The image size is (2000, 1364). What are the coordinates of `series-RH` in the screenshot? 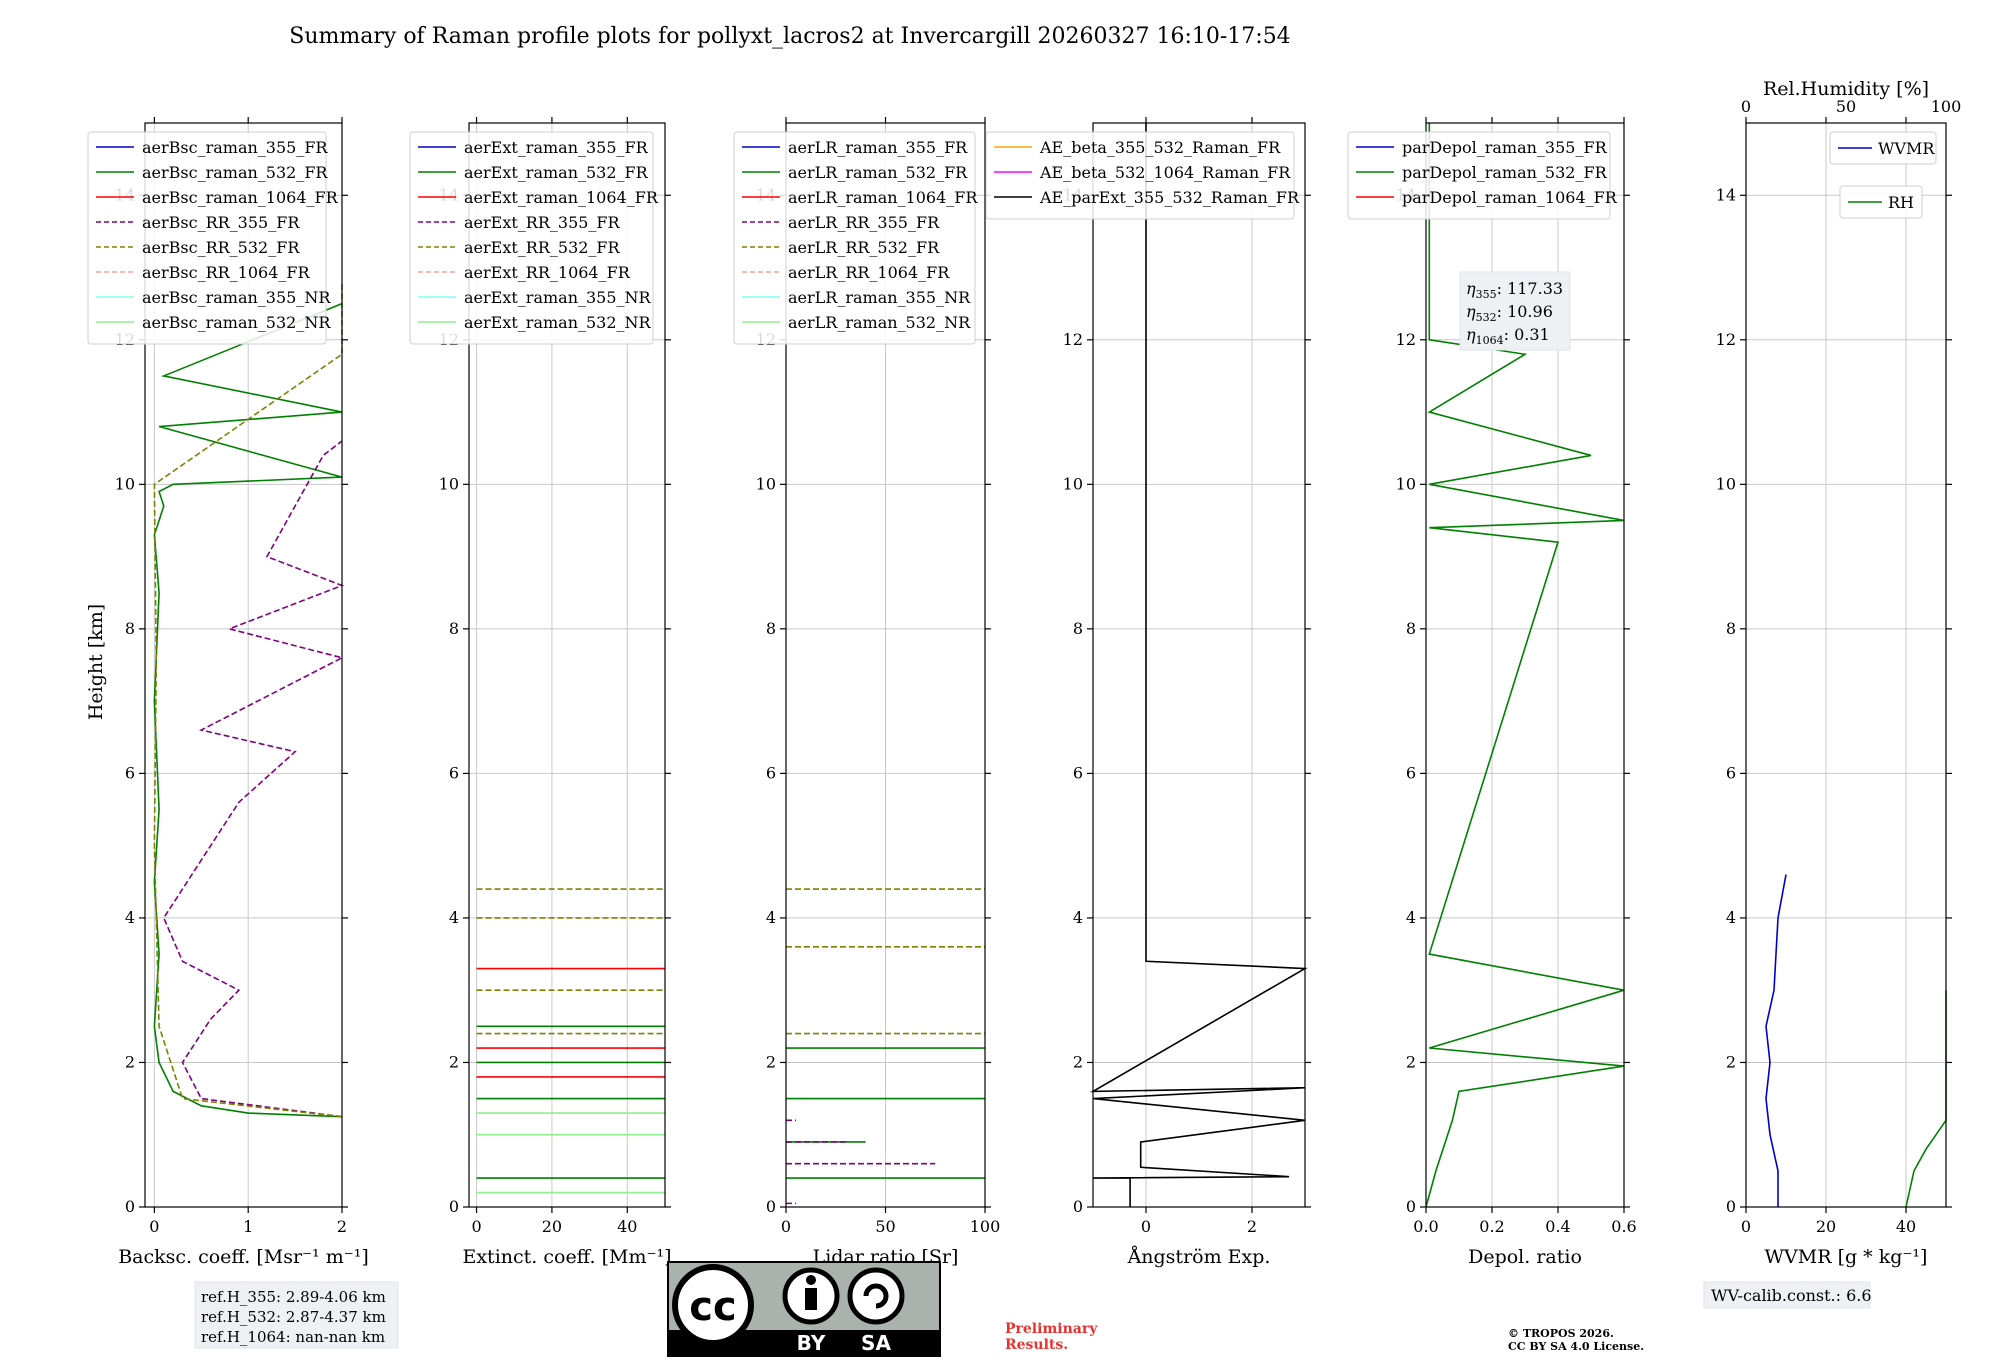 It's located at (1926, 1099).